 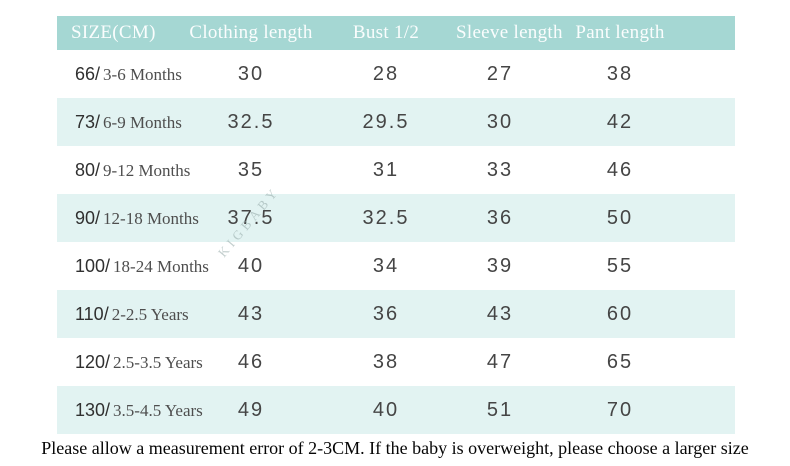 I want to click on bust-half-cell: 32.5, so click(x=386, y=217).